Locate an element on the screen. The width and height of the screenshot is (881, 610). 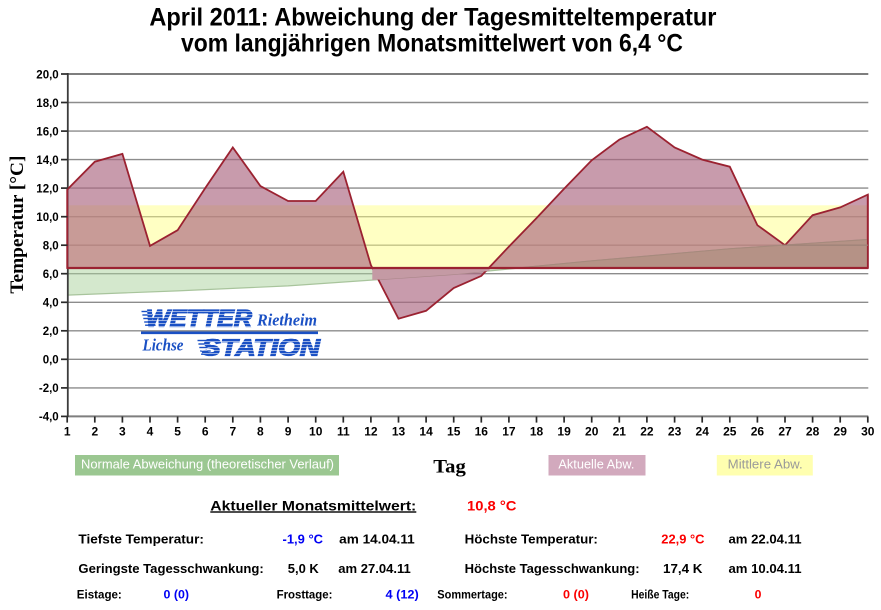
svg-text: Lichse is located at coordinates (163, 345).